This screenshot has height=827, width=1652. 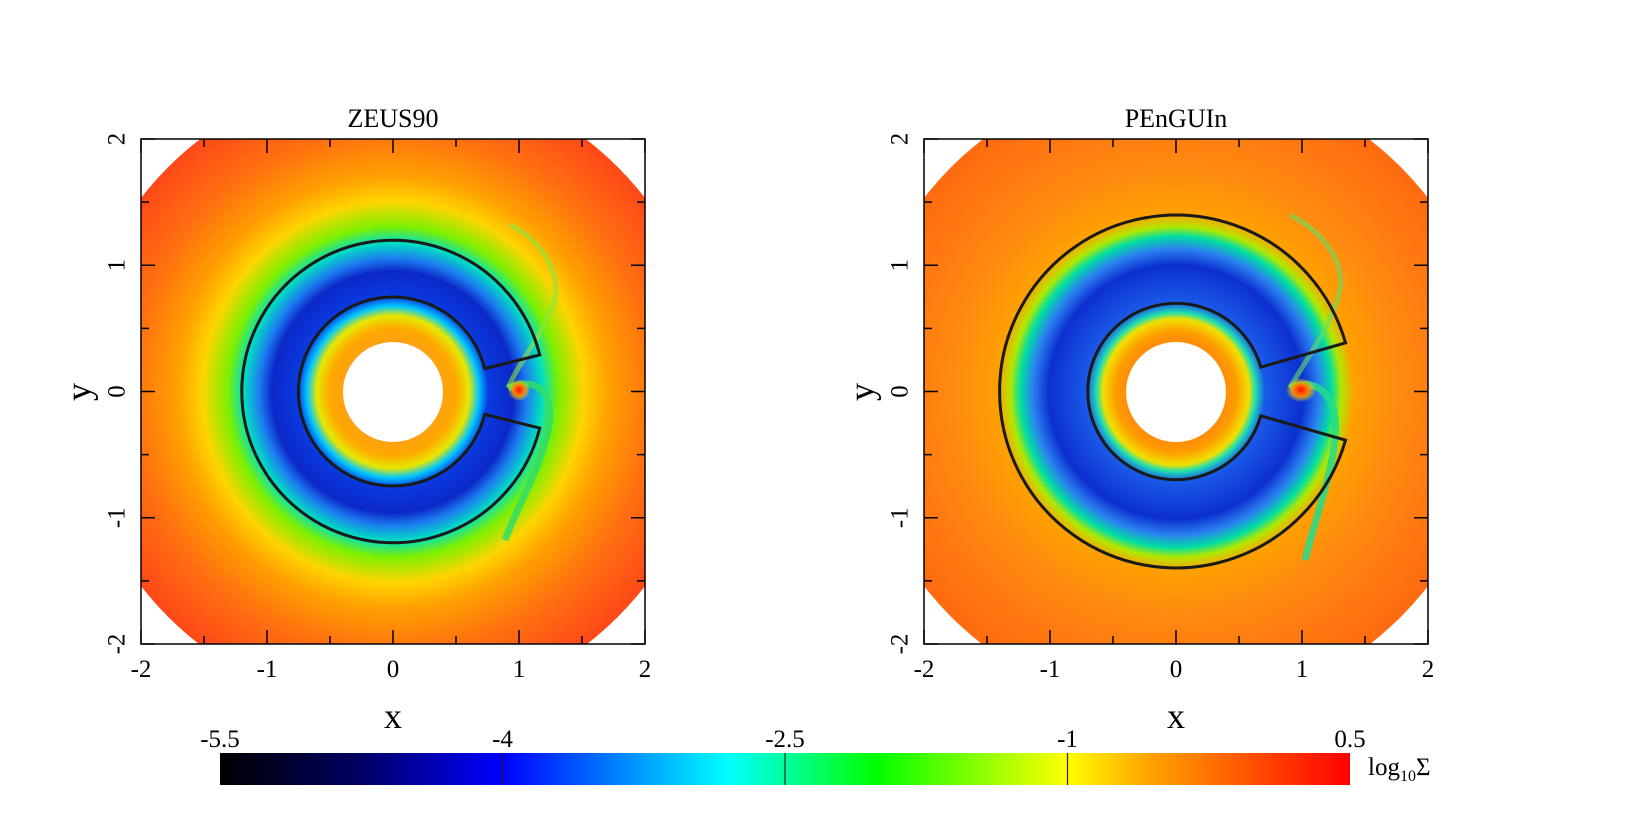 What do you see at coordinates (220, 739) in the screenshot?
I see `colorbar-tick-label: -5.5` at bounding box center [220, 739].